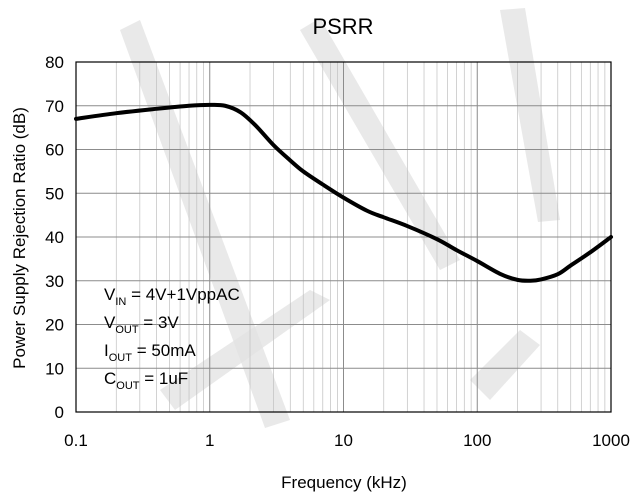 This screenshot has width=637, height=493. What do you see at coordinates (54, 106) in the screenshot?
I see `y-tick-label: 70` at bounding box center [54, 106].